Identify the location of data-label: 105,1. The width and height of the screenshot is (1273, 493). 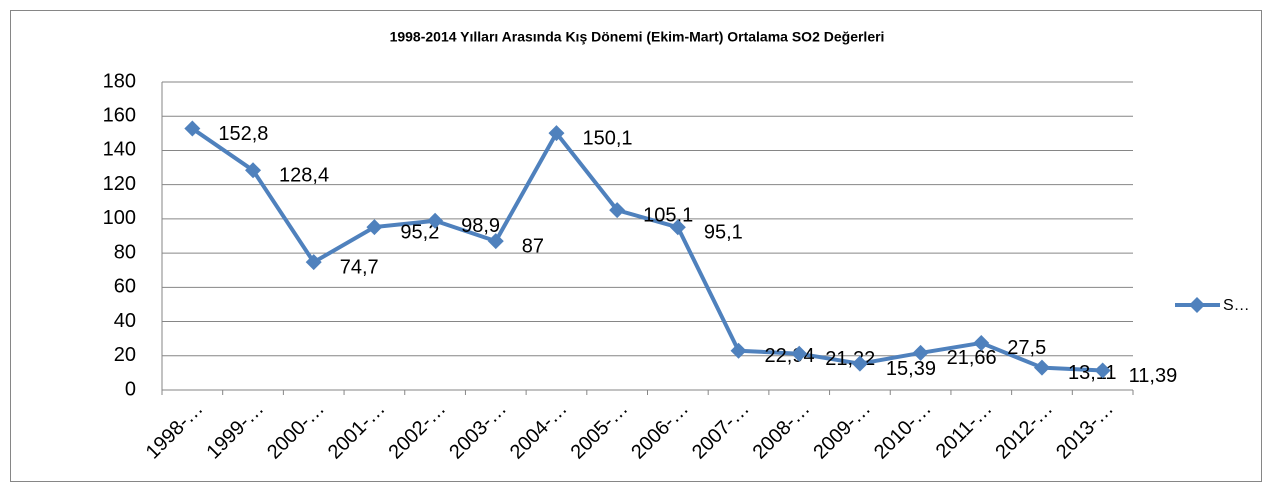
(668, 215).